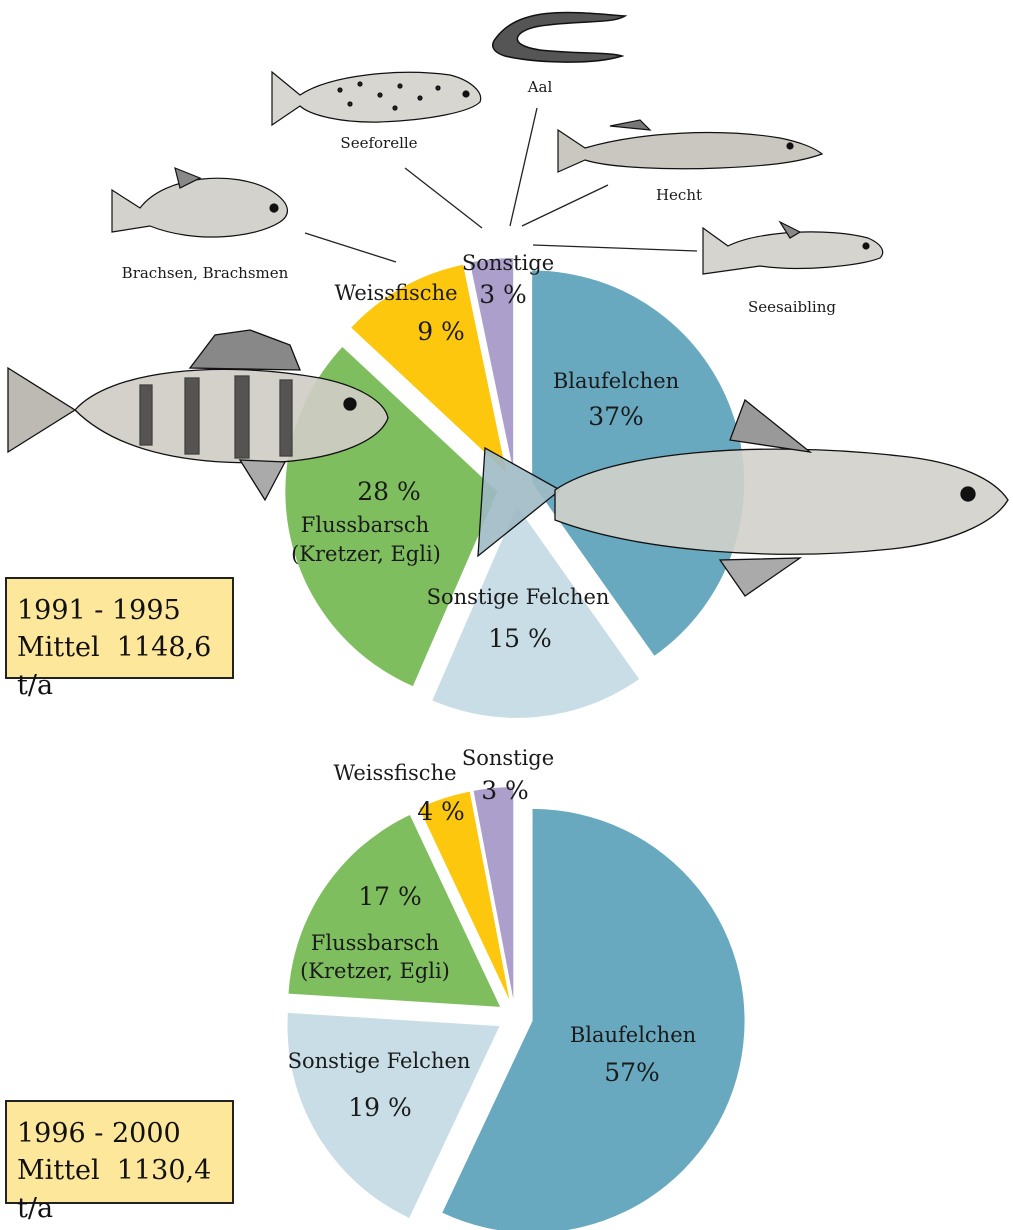  What do you see at coordinates (508, 263) in the screenshot?
I see `label-sonstige-1: Sonstige` at bounding box center [508, 263].